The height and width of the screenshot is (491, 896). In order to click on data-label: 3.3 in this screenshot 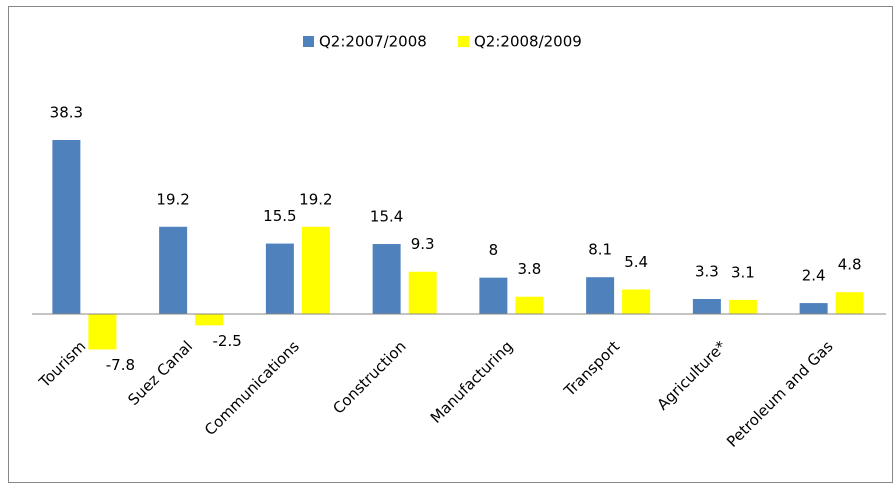, I will do `click(707, 272)`.